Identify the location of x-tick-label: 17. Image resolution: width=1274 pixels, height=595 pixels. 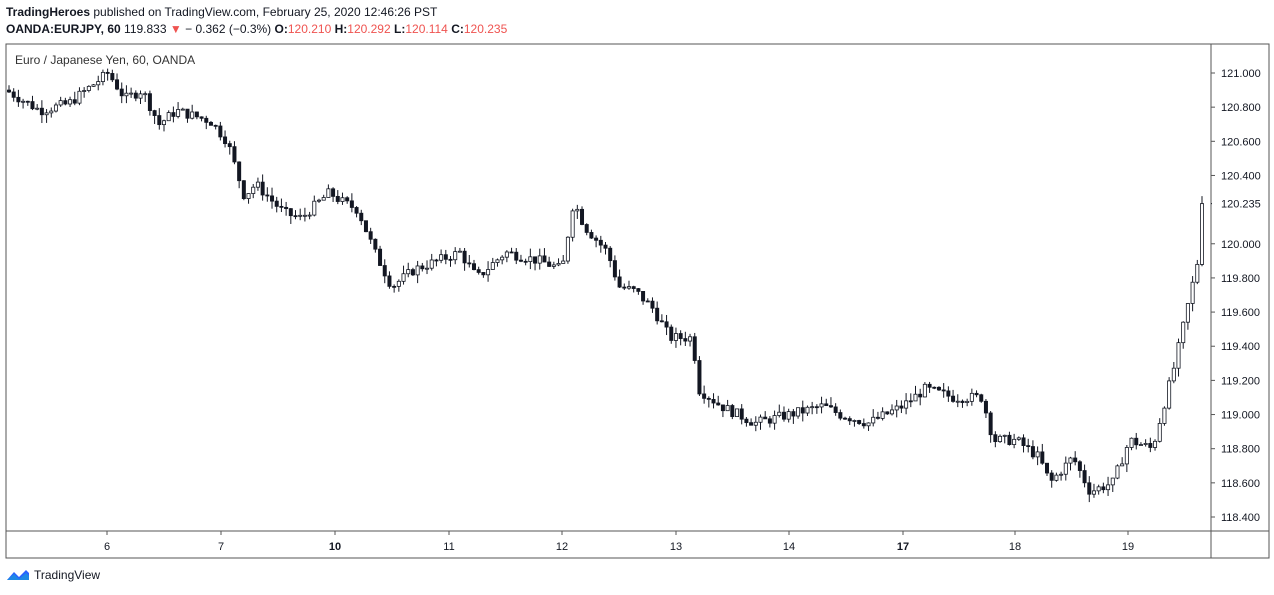
(903, 547).